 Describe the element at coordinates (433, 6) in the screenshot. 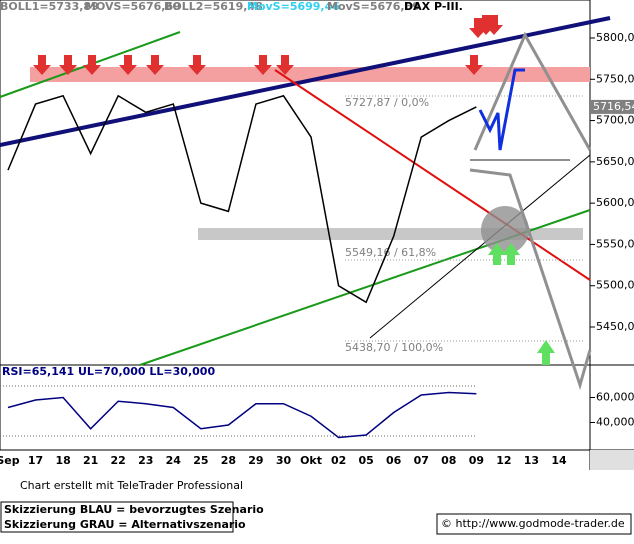

I see `header-text: DAX P-III.` at that location.